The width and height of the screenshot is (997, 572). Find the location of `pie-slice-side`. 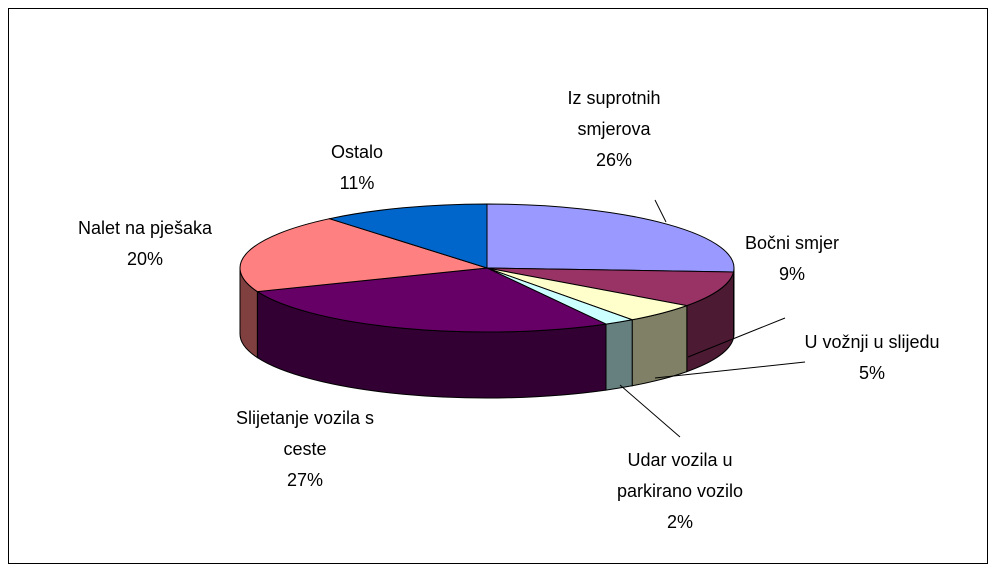

pie-slice-side is located at coordinates (619, 355).